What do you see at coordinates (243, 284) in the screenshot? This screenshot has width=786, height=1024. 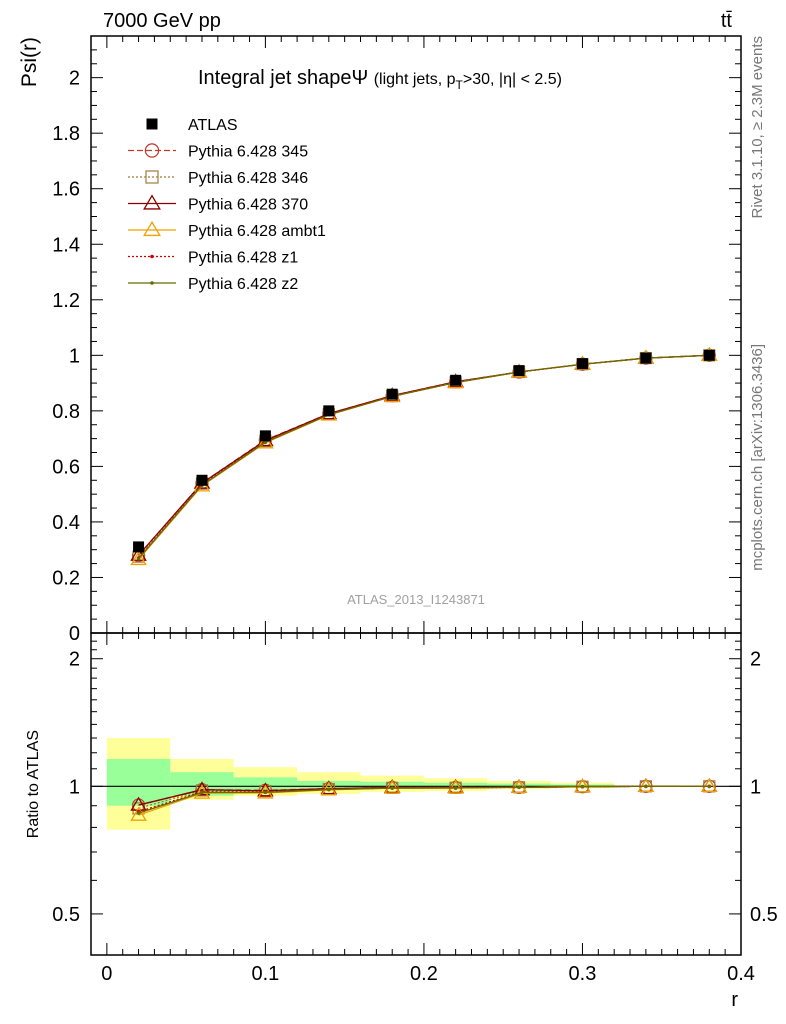 I see `legend-label: Pythia 6.428 z2` at bounding box center [243, 284].